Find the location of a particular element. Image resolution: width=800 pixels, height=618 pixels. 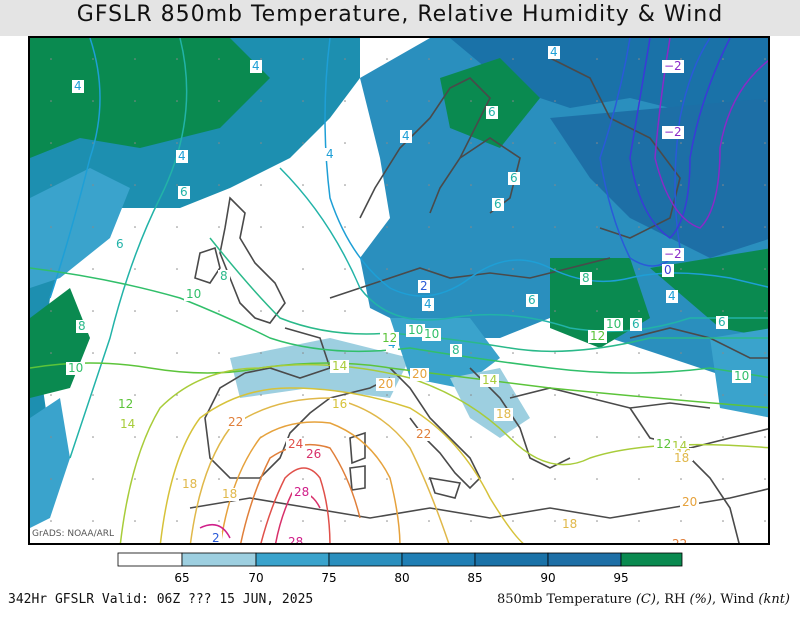

caption-temp-unit: (C) is located at coordinates (645, 599).